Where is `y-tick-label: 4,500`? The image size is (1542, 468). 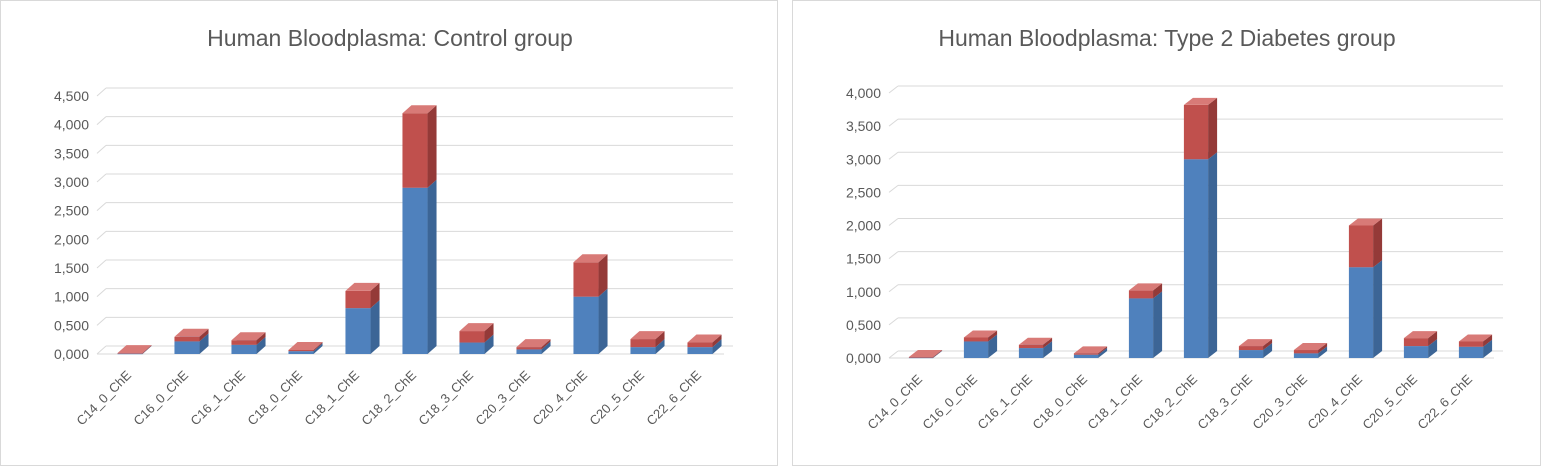 y-tick-label: 4,500 is located at coordinates (71, 96).